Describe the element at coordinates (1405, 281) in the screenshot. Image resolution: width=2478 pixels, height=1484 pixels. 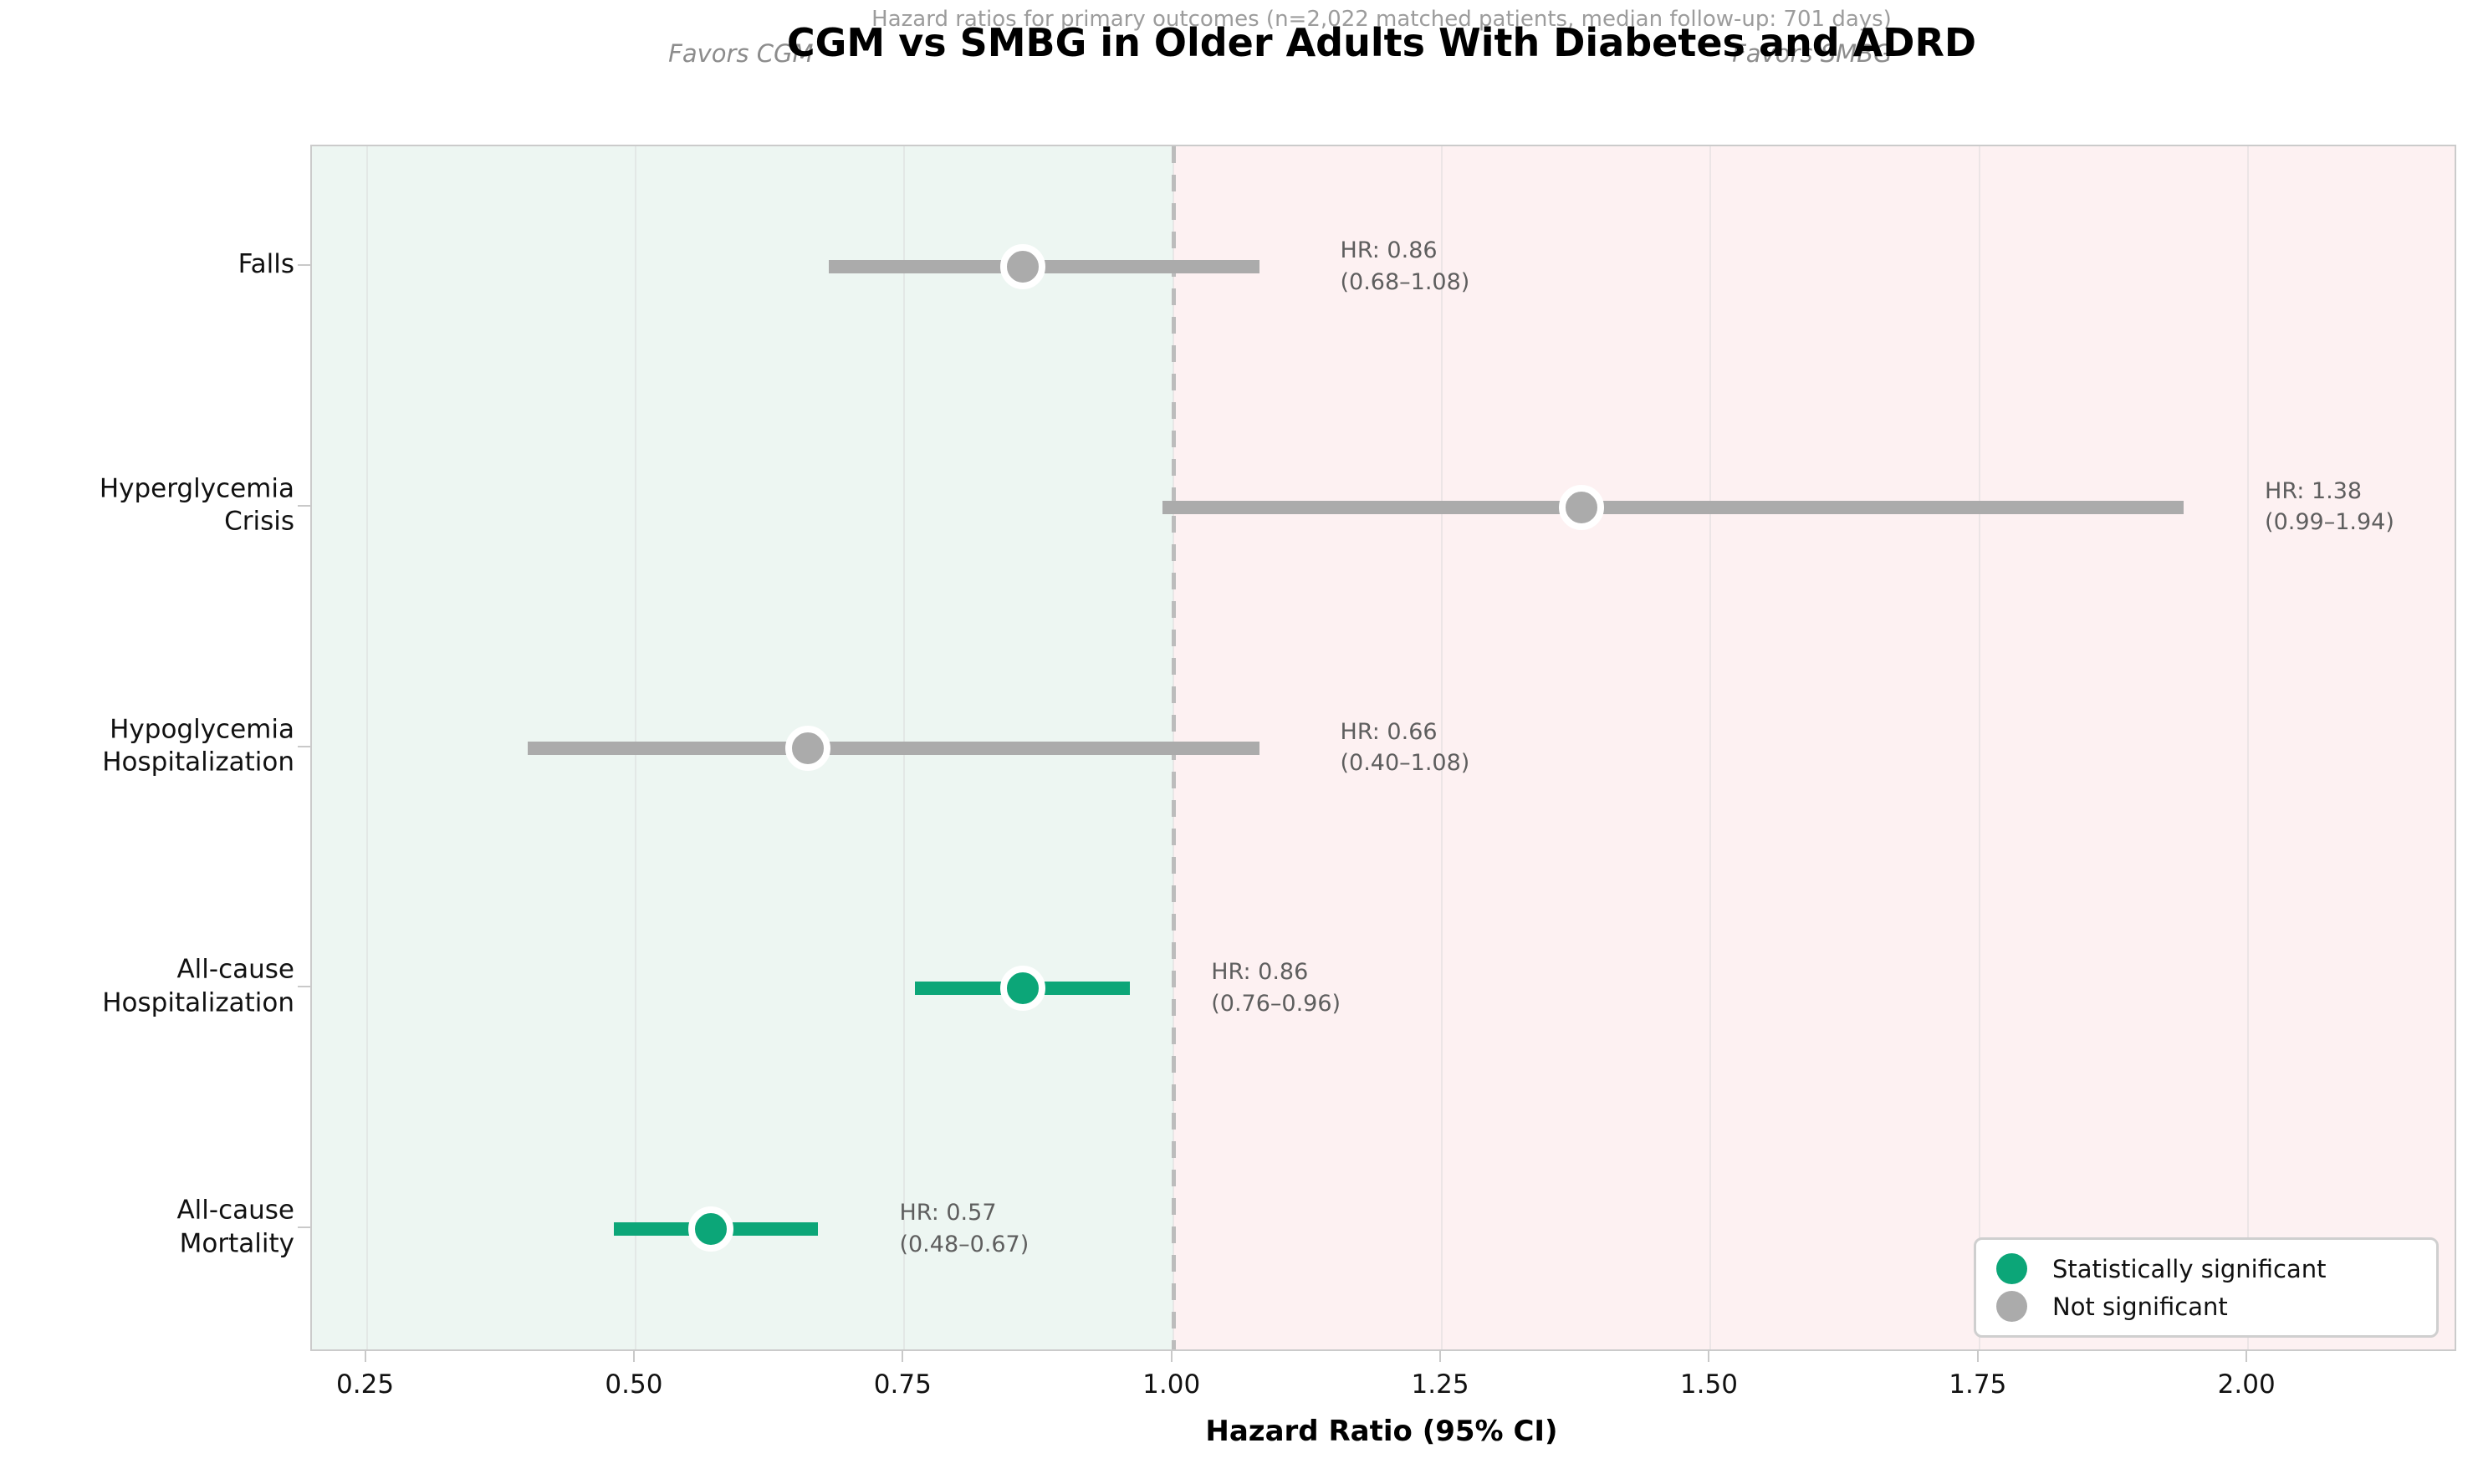
I see `ci-range-text: (0.68–1.08)` at that location.